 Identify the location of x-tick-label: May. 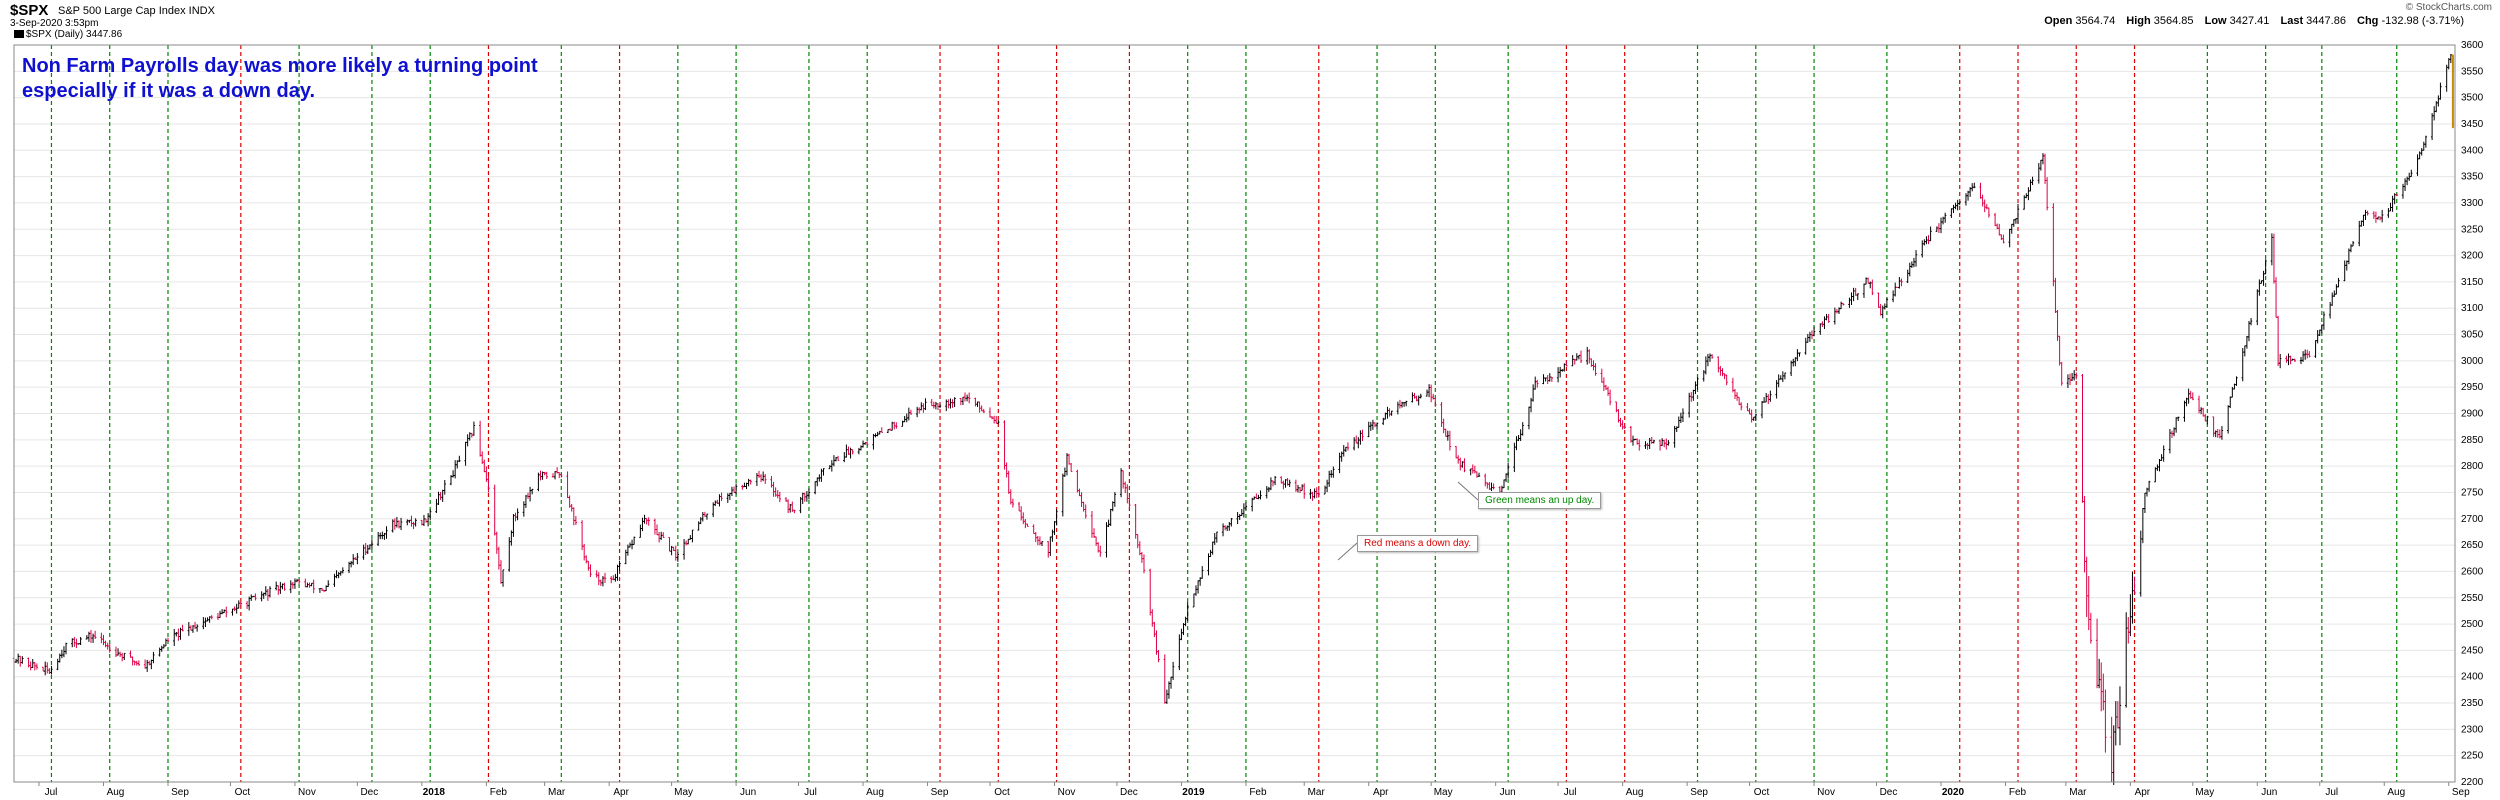
(2204, 792).